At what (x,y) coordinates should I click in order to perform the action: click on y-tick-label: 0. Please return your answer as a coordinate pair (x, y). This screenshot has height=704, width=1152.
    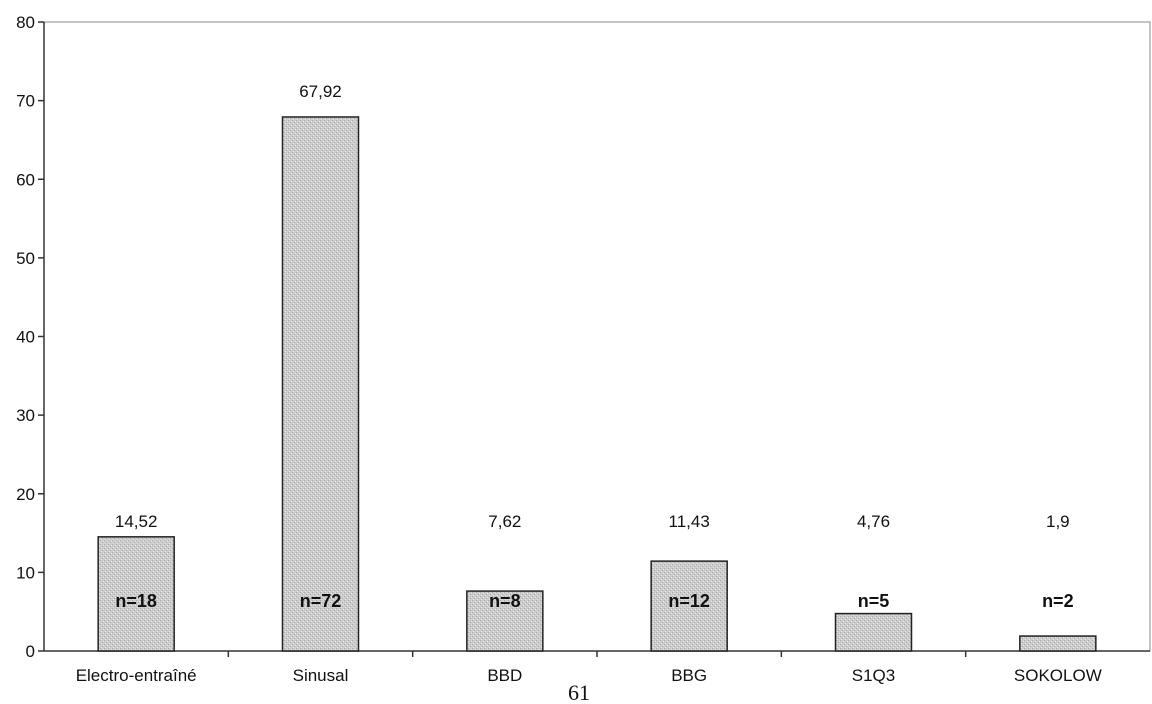
    Looking at the image, I should click on (30, 651).